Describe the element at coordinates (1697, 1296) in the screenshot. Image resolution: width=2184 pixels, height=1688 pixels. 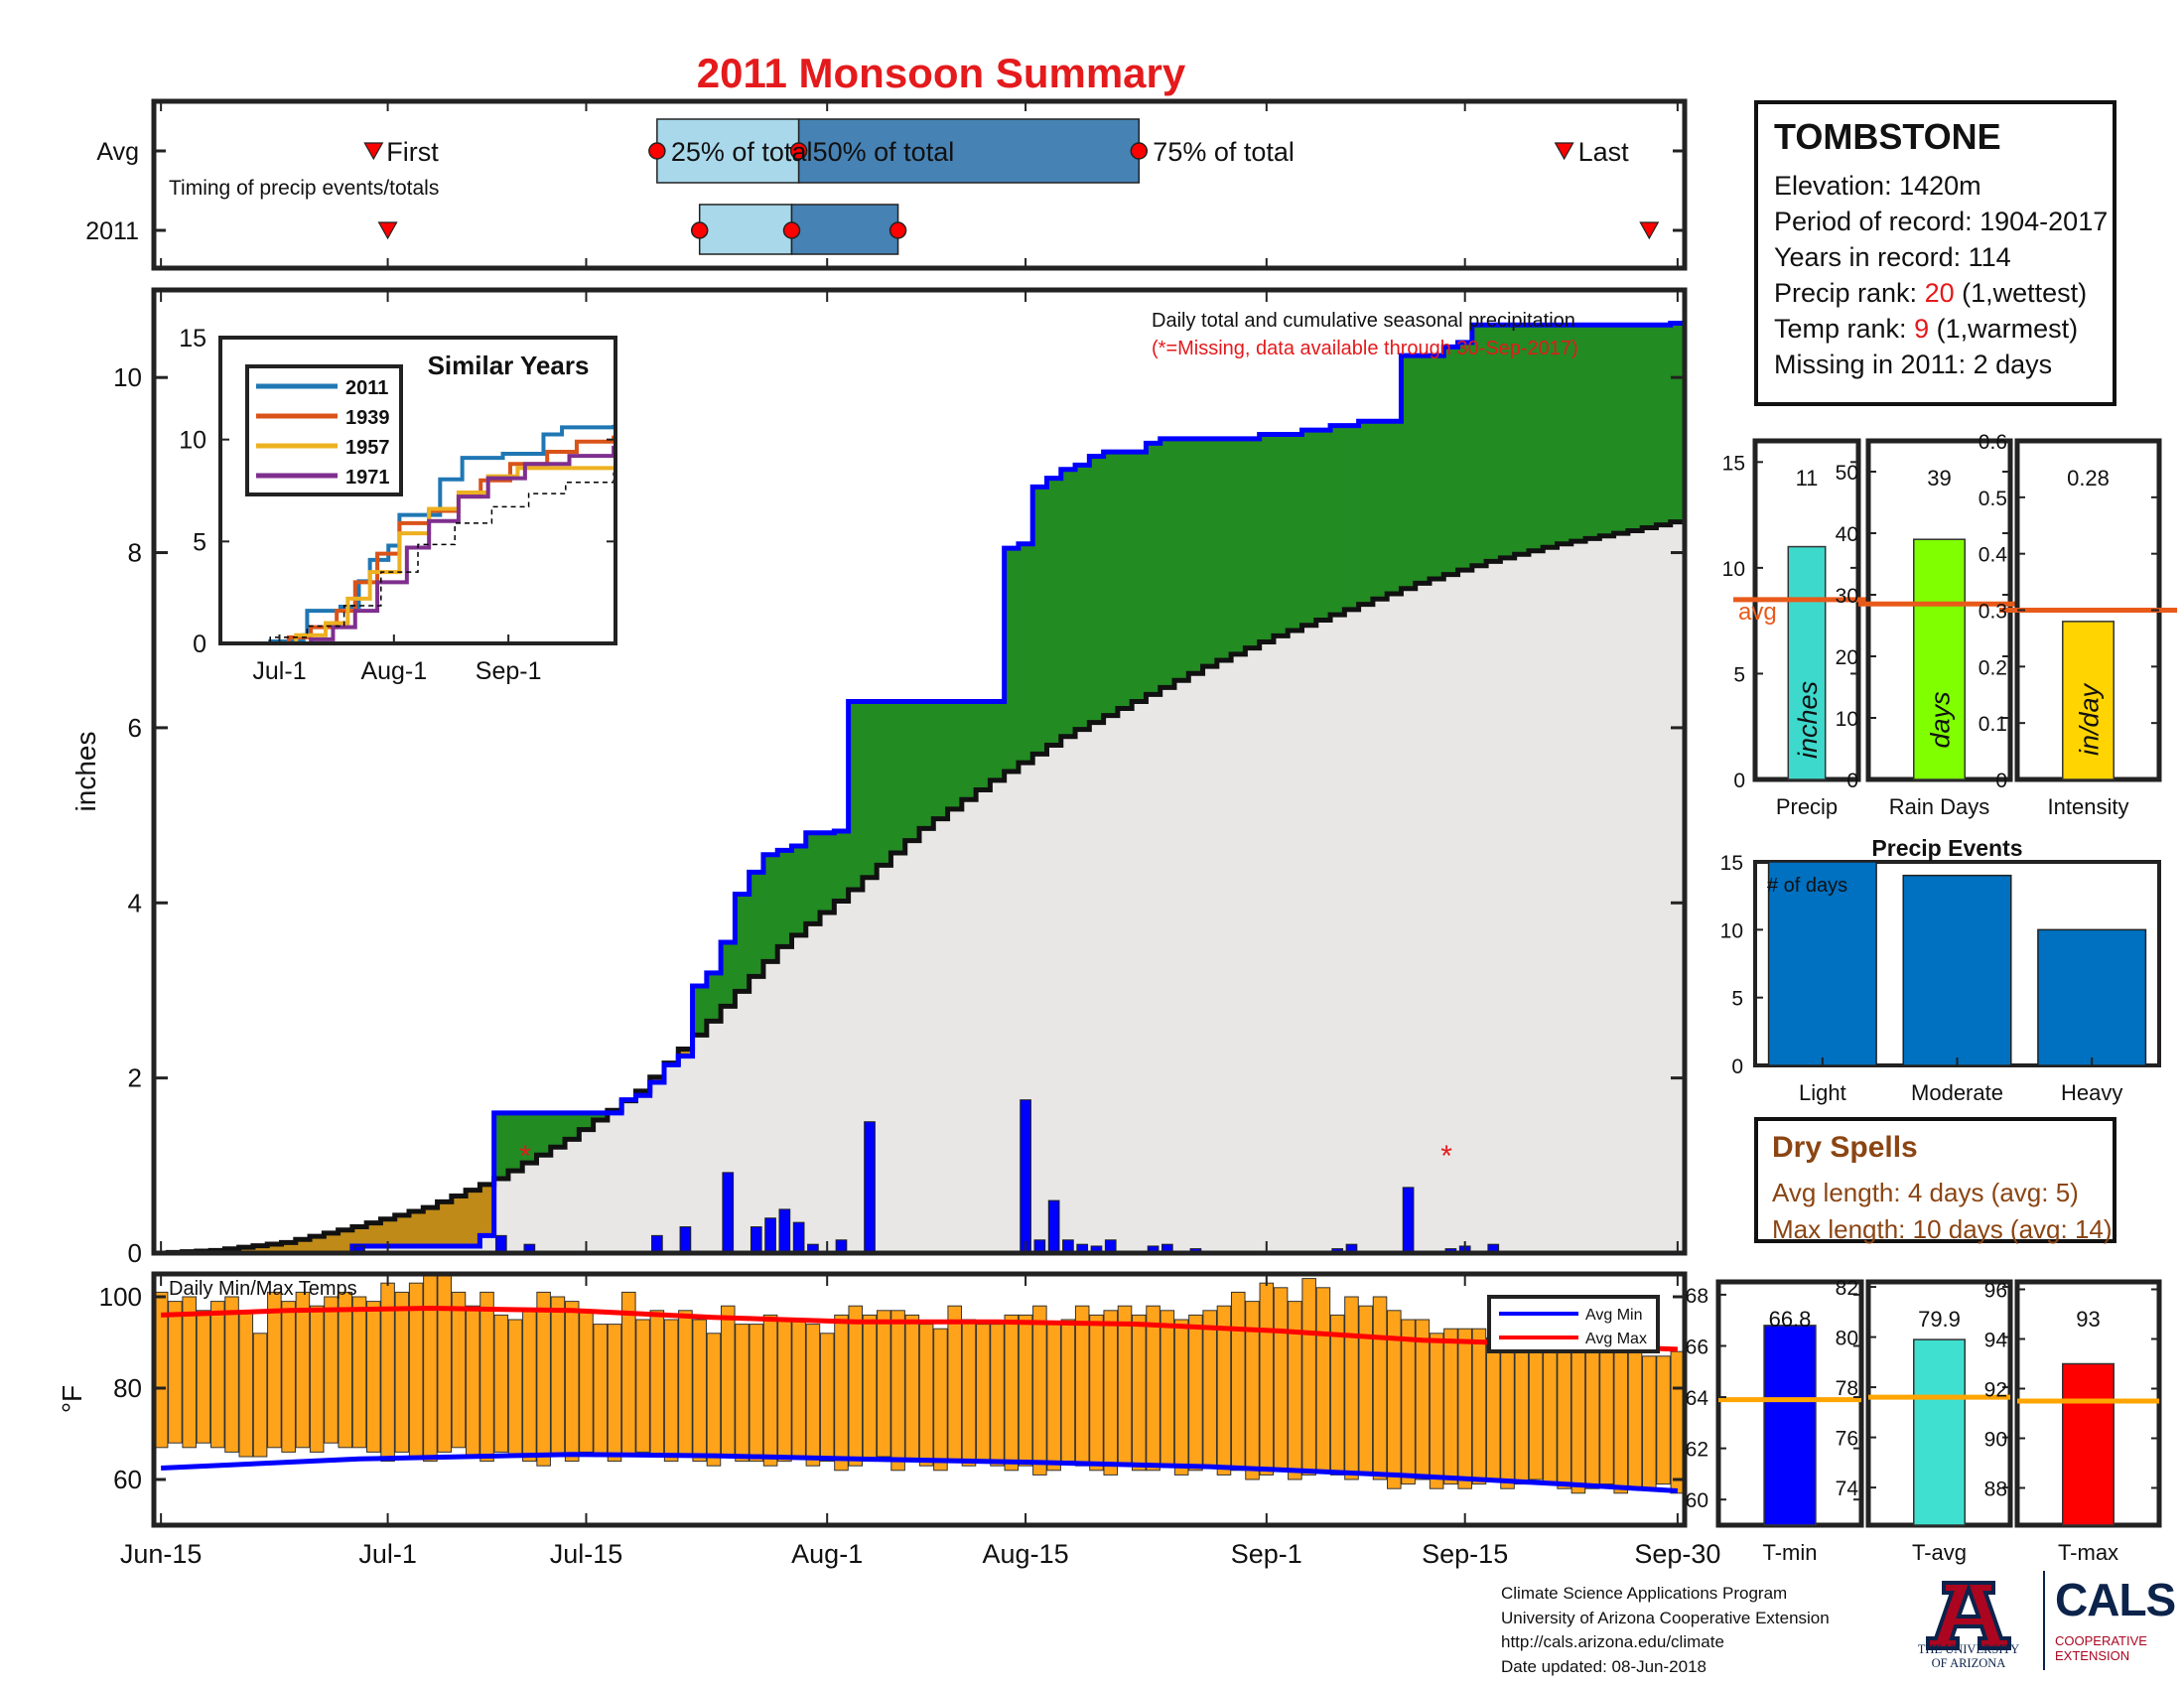
I see `y-tick-label: 68` at that location.